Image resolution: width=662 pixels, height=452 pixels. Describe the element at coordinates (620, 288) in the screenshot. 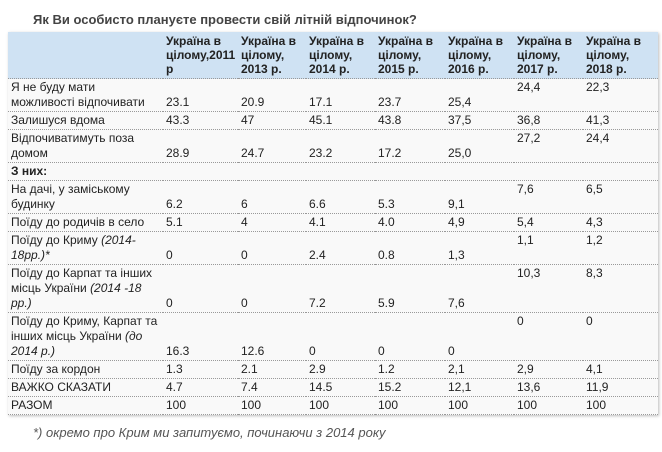

I see `cell-value: 8,3` at that location.